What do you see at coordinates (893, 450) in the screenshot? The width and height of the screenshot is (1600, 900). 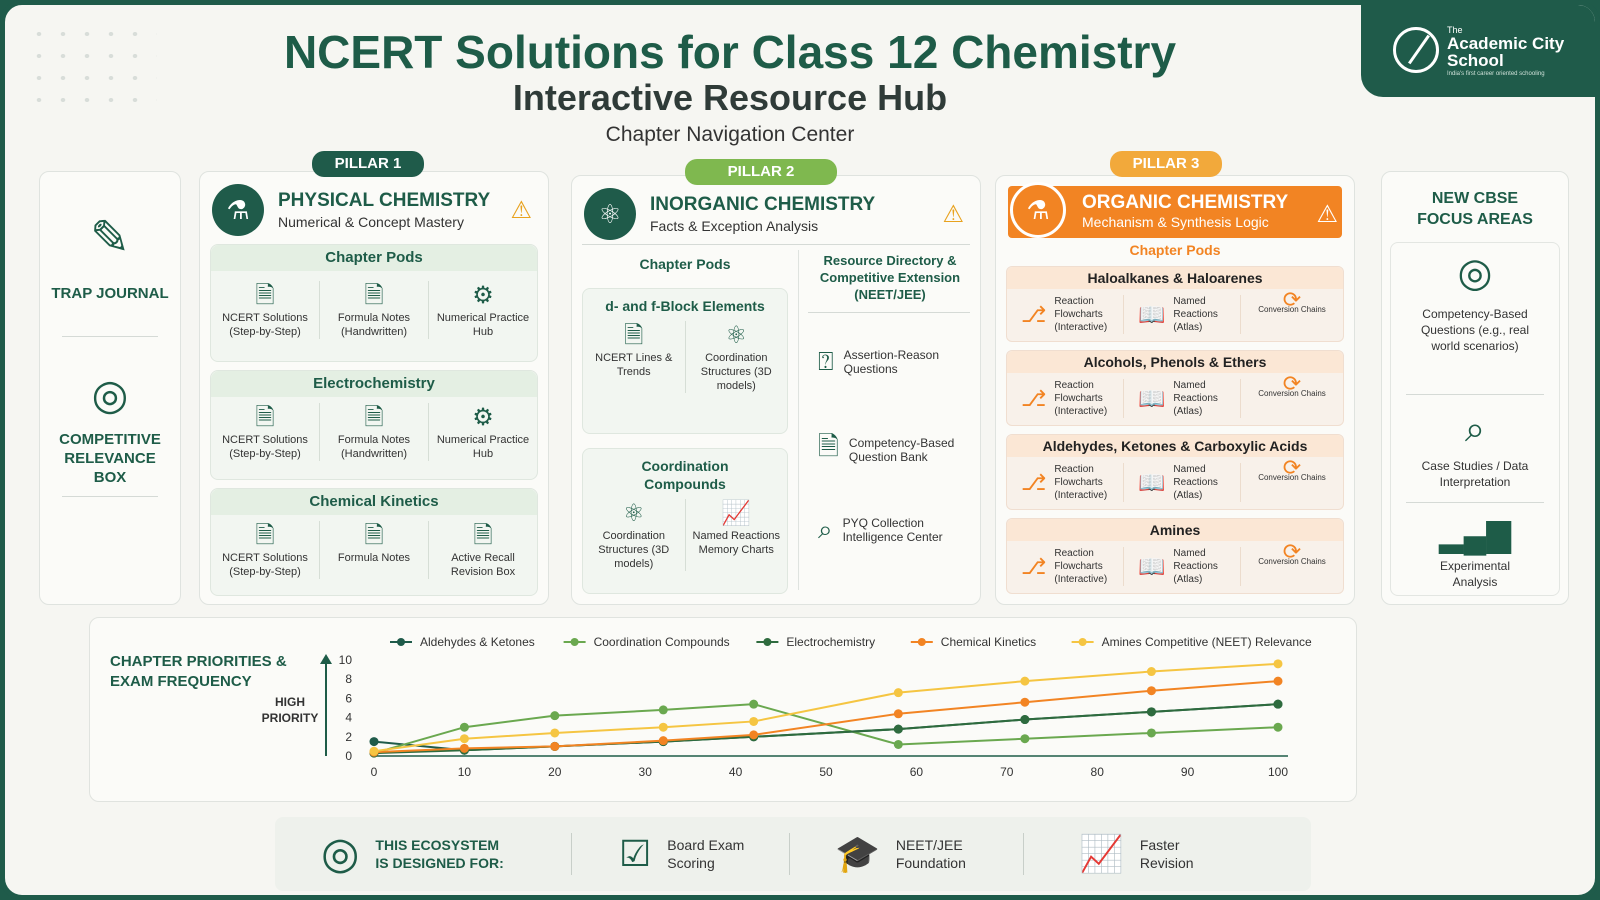 I see `directory-competency-bank: 🗎 Competency-Based Question Bank` at bounding box center [893, 450].